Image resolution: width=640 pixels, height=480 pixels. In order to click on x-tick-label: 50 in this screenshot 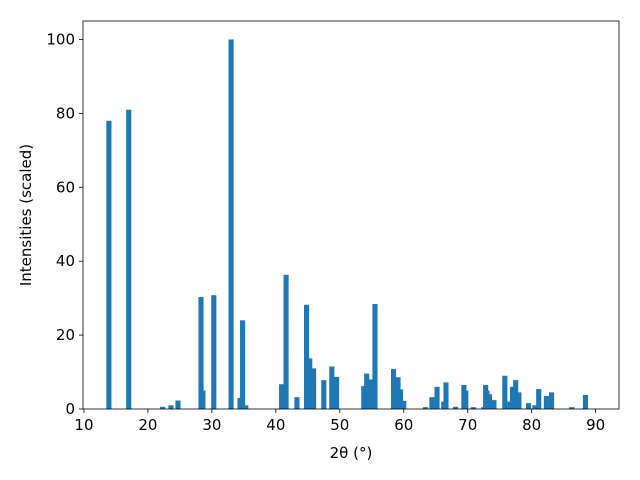, I will do `click(339, 425)`.